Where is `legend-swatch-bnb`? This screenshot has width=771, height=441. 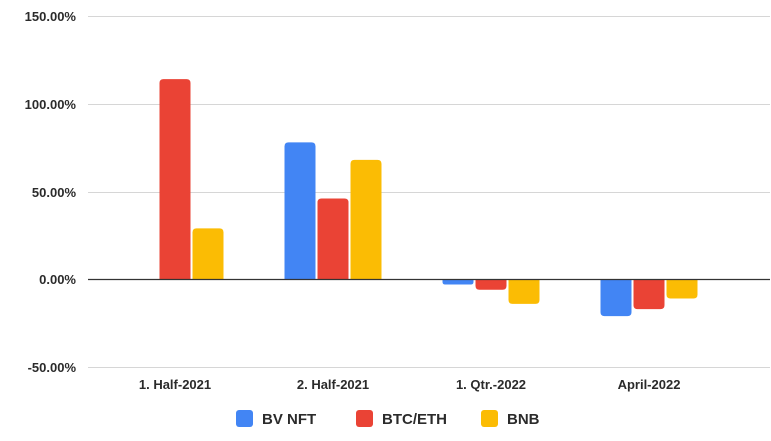
legend-swatch-bnb is located at coordinates (489, 418).